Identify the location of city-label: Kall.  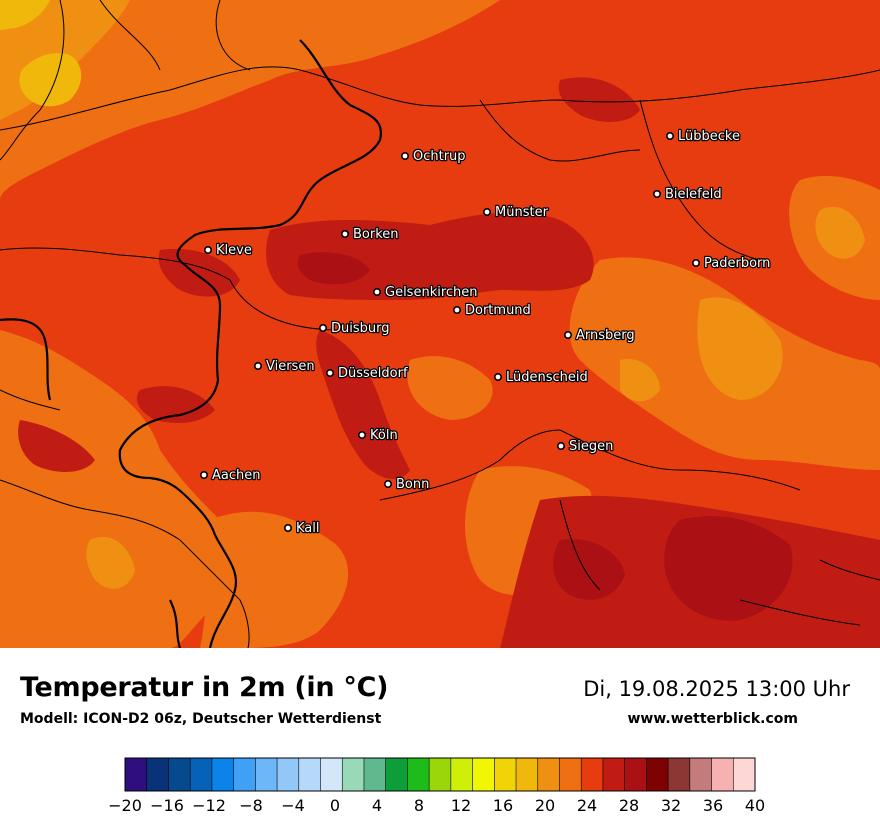
(308, 528).